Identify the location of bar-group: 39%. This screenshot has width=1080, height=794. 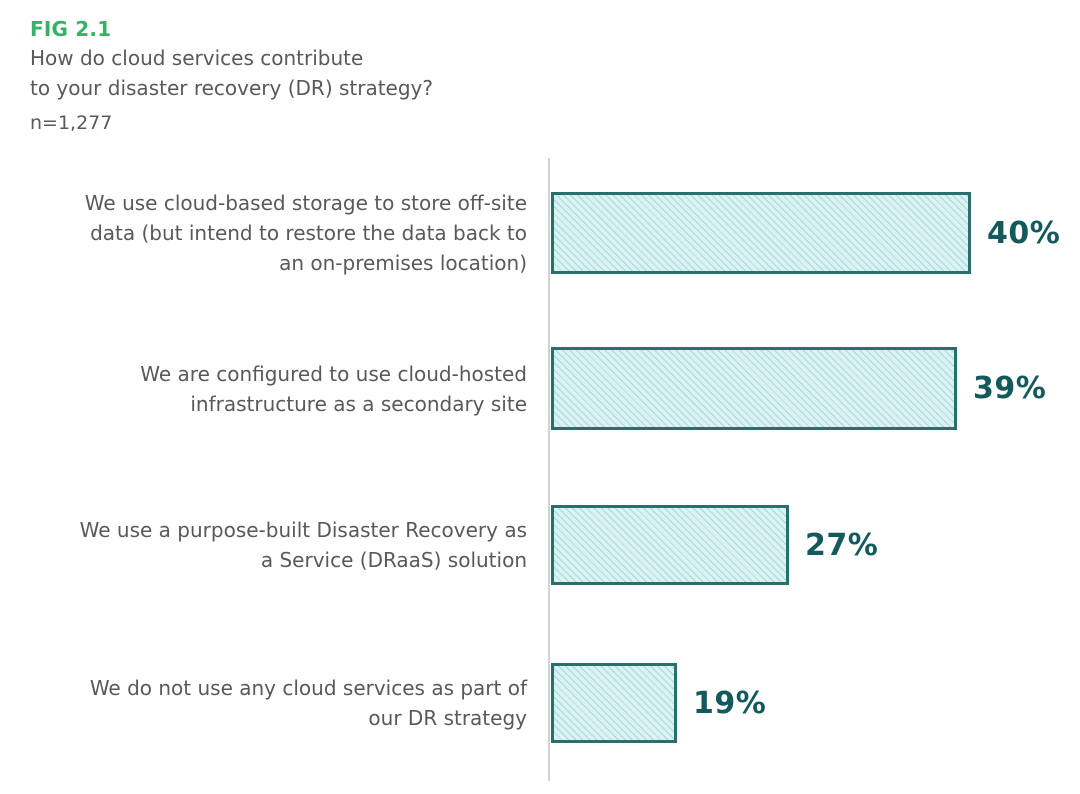
(798, 388).